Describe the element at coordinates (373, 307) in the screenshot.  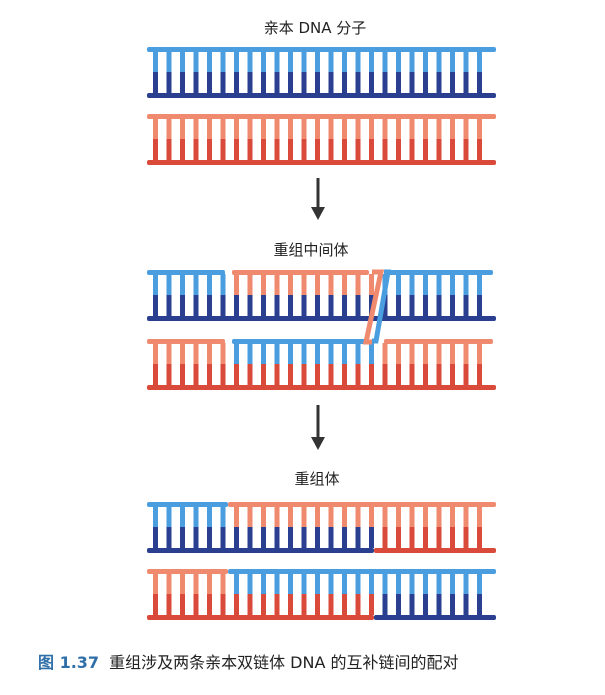
I see `crossover-strand-red` at that location.